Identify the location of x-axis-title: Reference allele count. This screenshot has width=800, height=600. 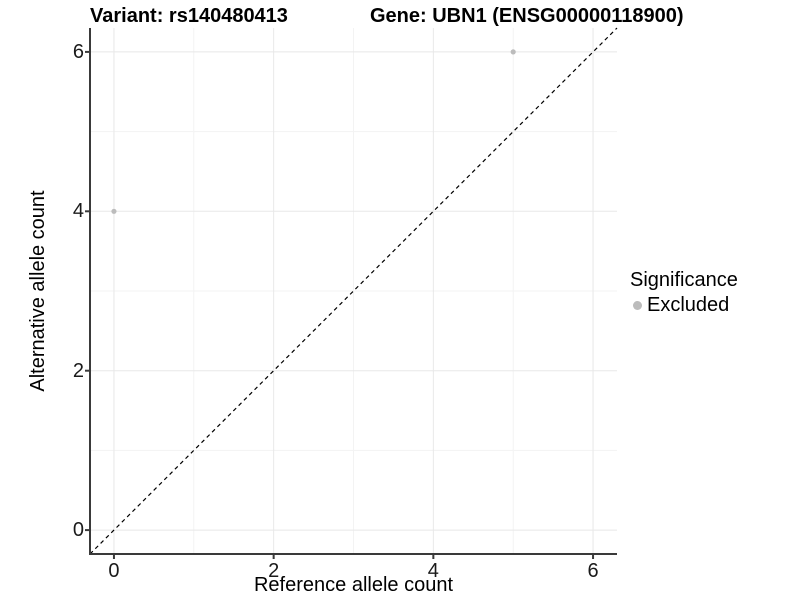
(353, 585).